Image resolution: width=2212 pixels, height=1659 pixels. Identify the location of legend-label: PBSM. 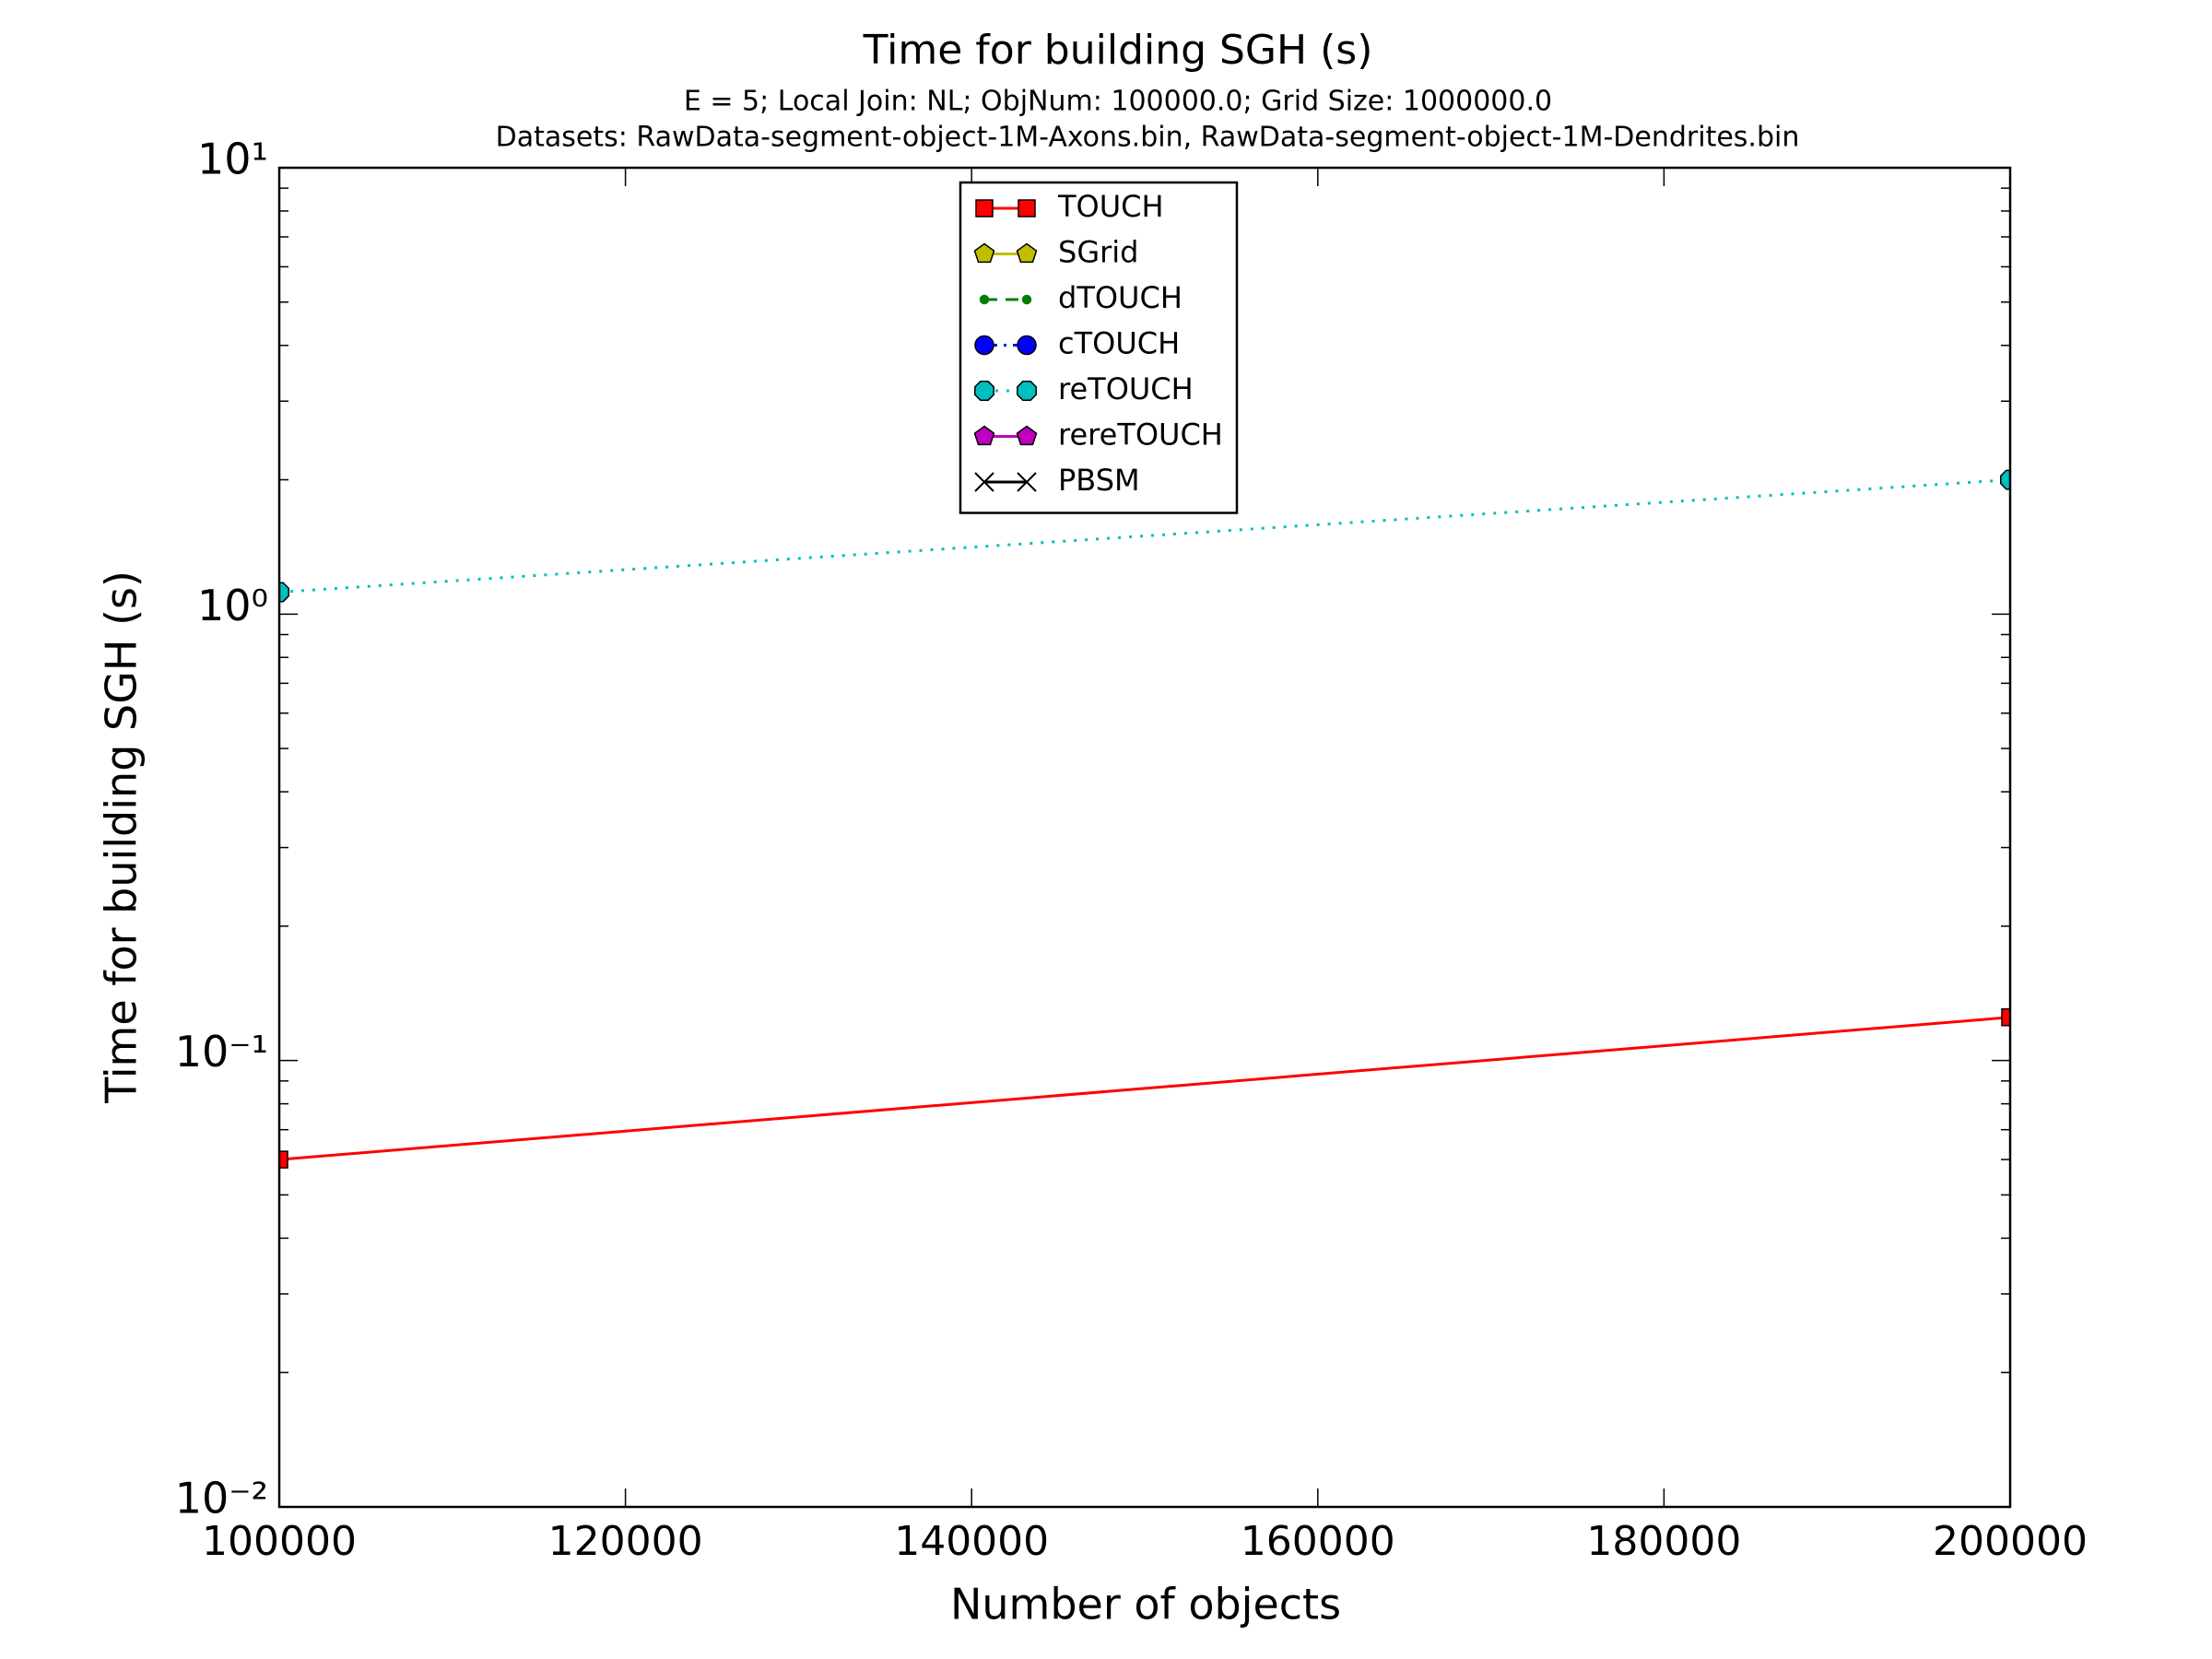
(1099, 480).